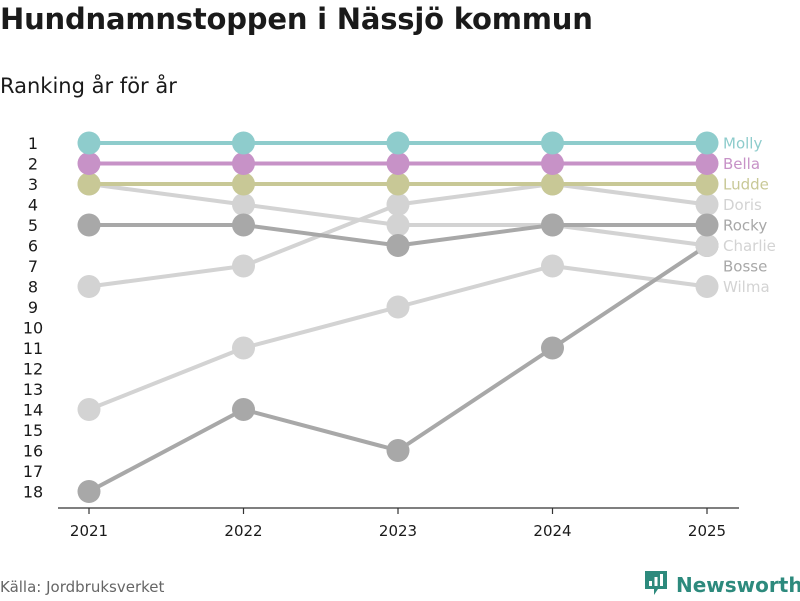 This screenshot has height=601, width=800. I want to click on source-note: Källa: Jordbruksverket, so click(82, 587).